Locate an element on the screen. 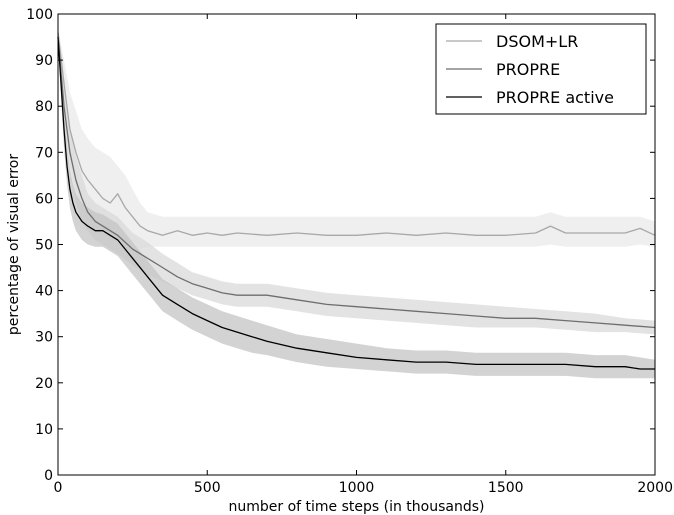 The width and height of the screenshot is (674, 515). y-tick-label: 70 is located at coordinates (44, 153).